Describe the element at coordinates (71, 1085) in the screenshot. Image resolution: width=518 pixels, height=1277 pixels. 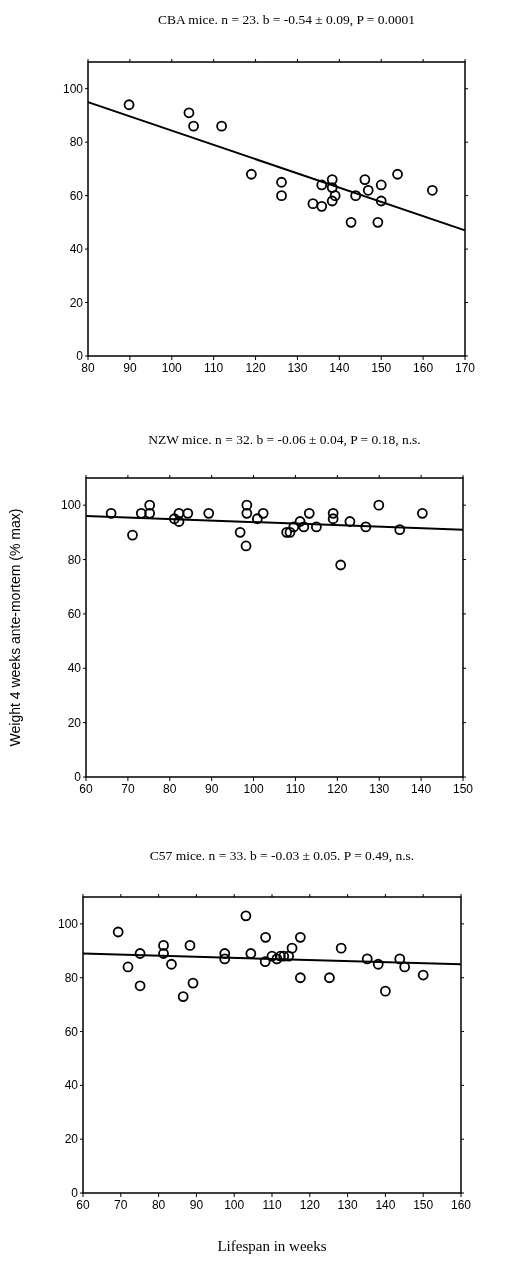
I see `y-tick-label: 40` at that location.